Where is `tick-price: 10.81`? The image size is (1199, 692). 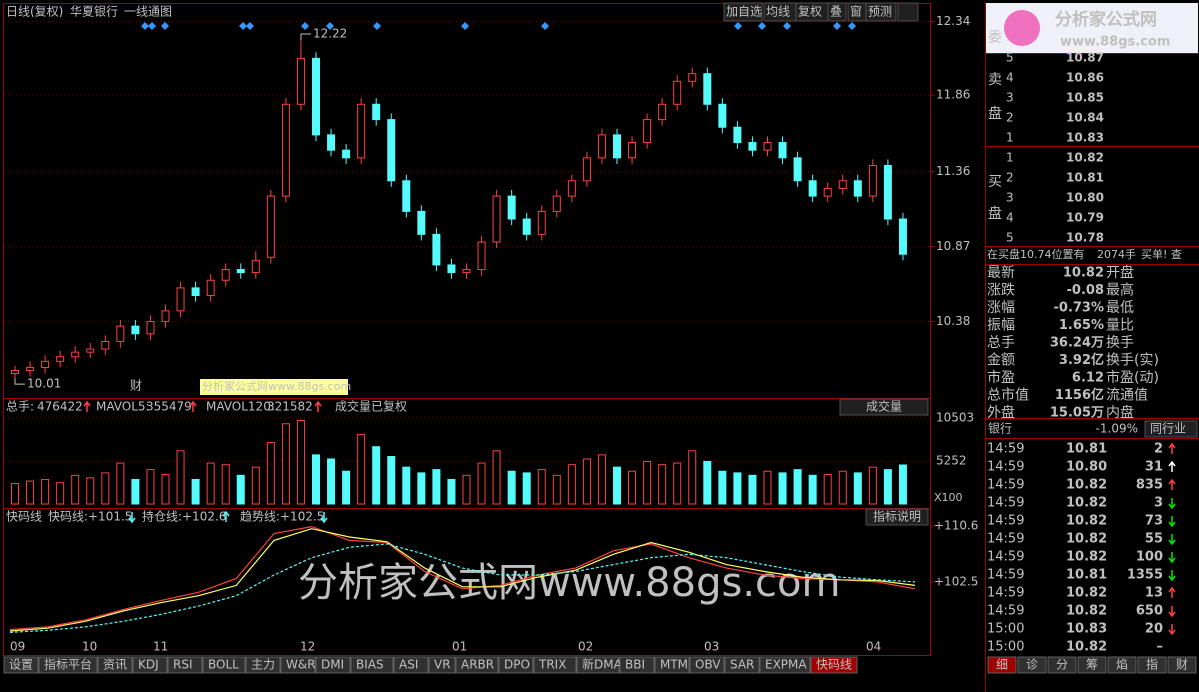 tick-price: 10.81 is located at coordinates (1086, 449).